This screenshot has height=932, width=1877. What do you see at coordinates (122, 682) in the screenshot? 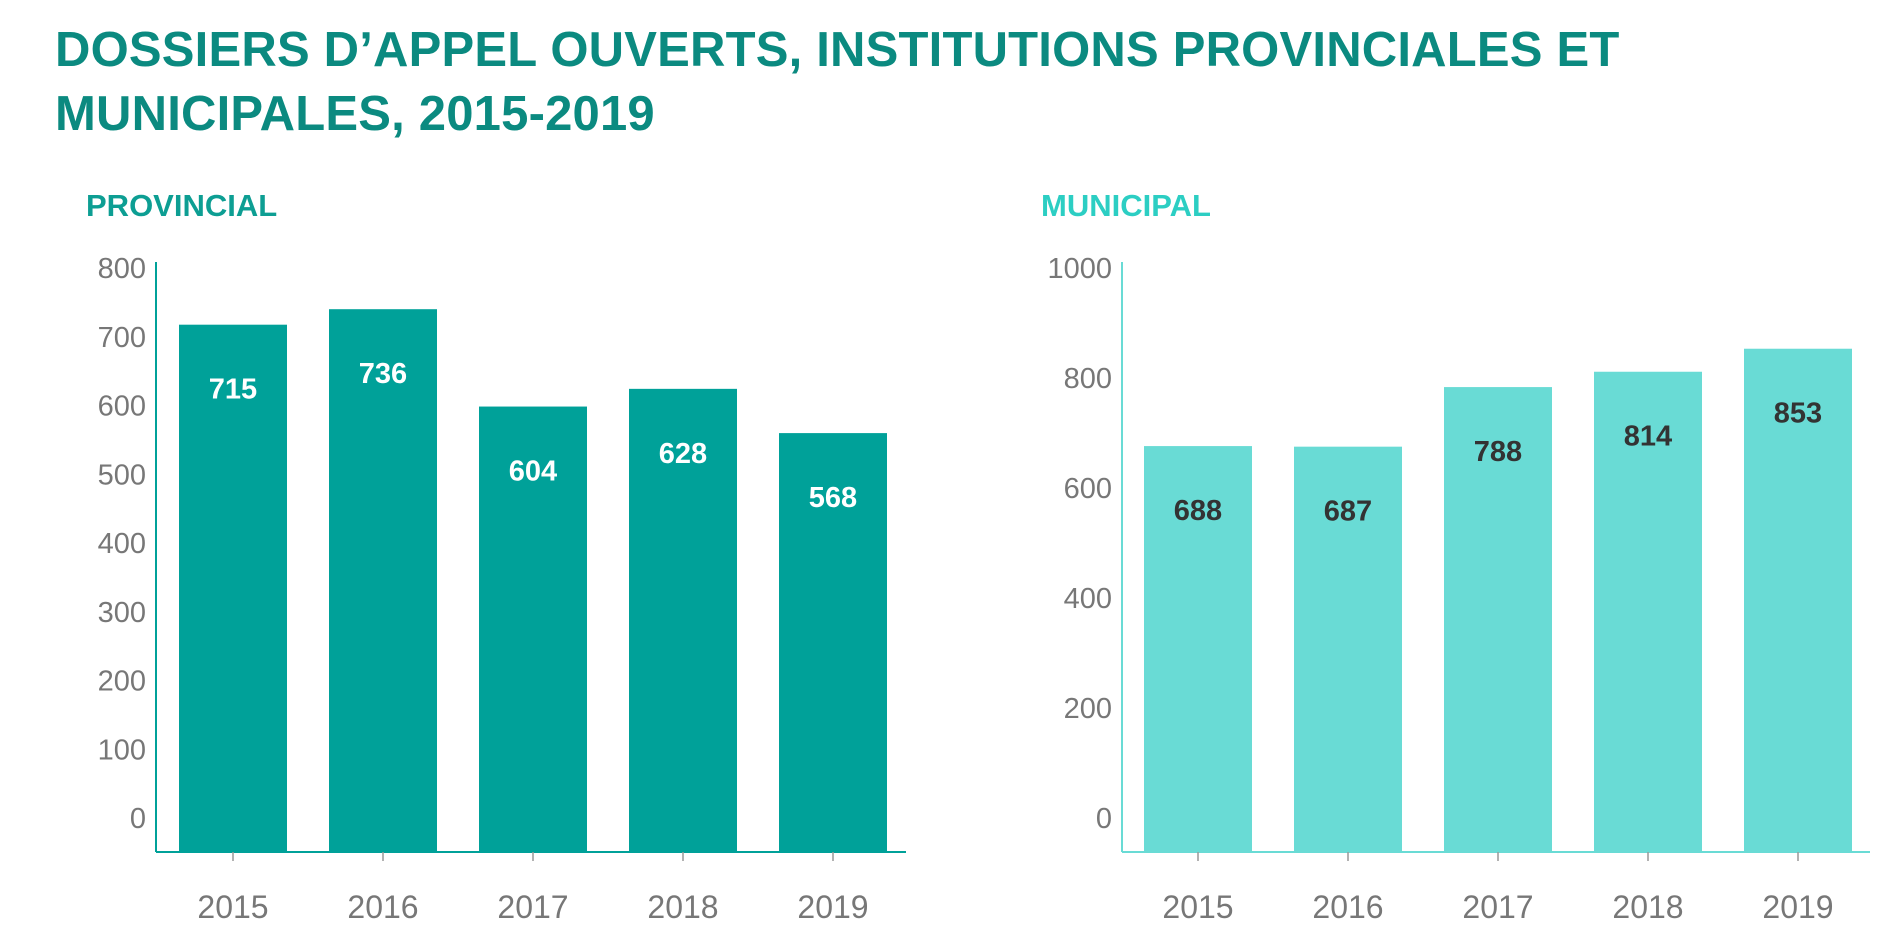
I see `provincial-y-tick-label: 200` at bounding box center [122, 682].